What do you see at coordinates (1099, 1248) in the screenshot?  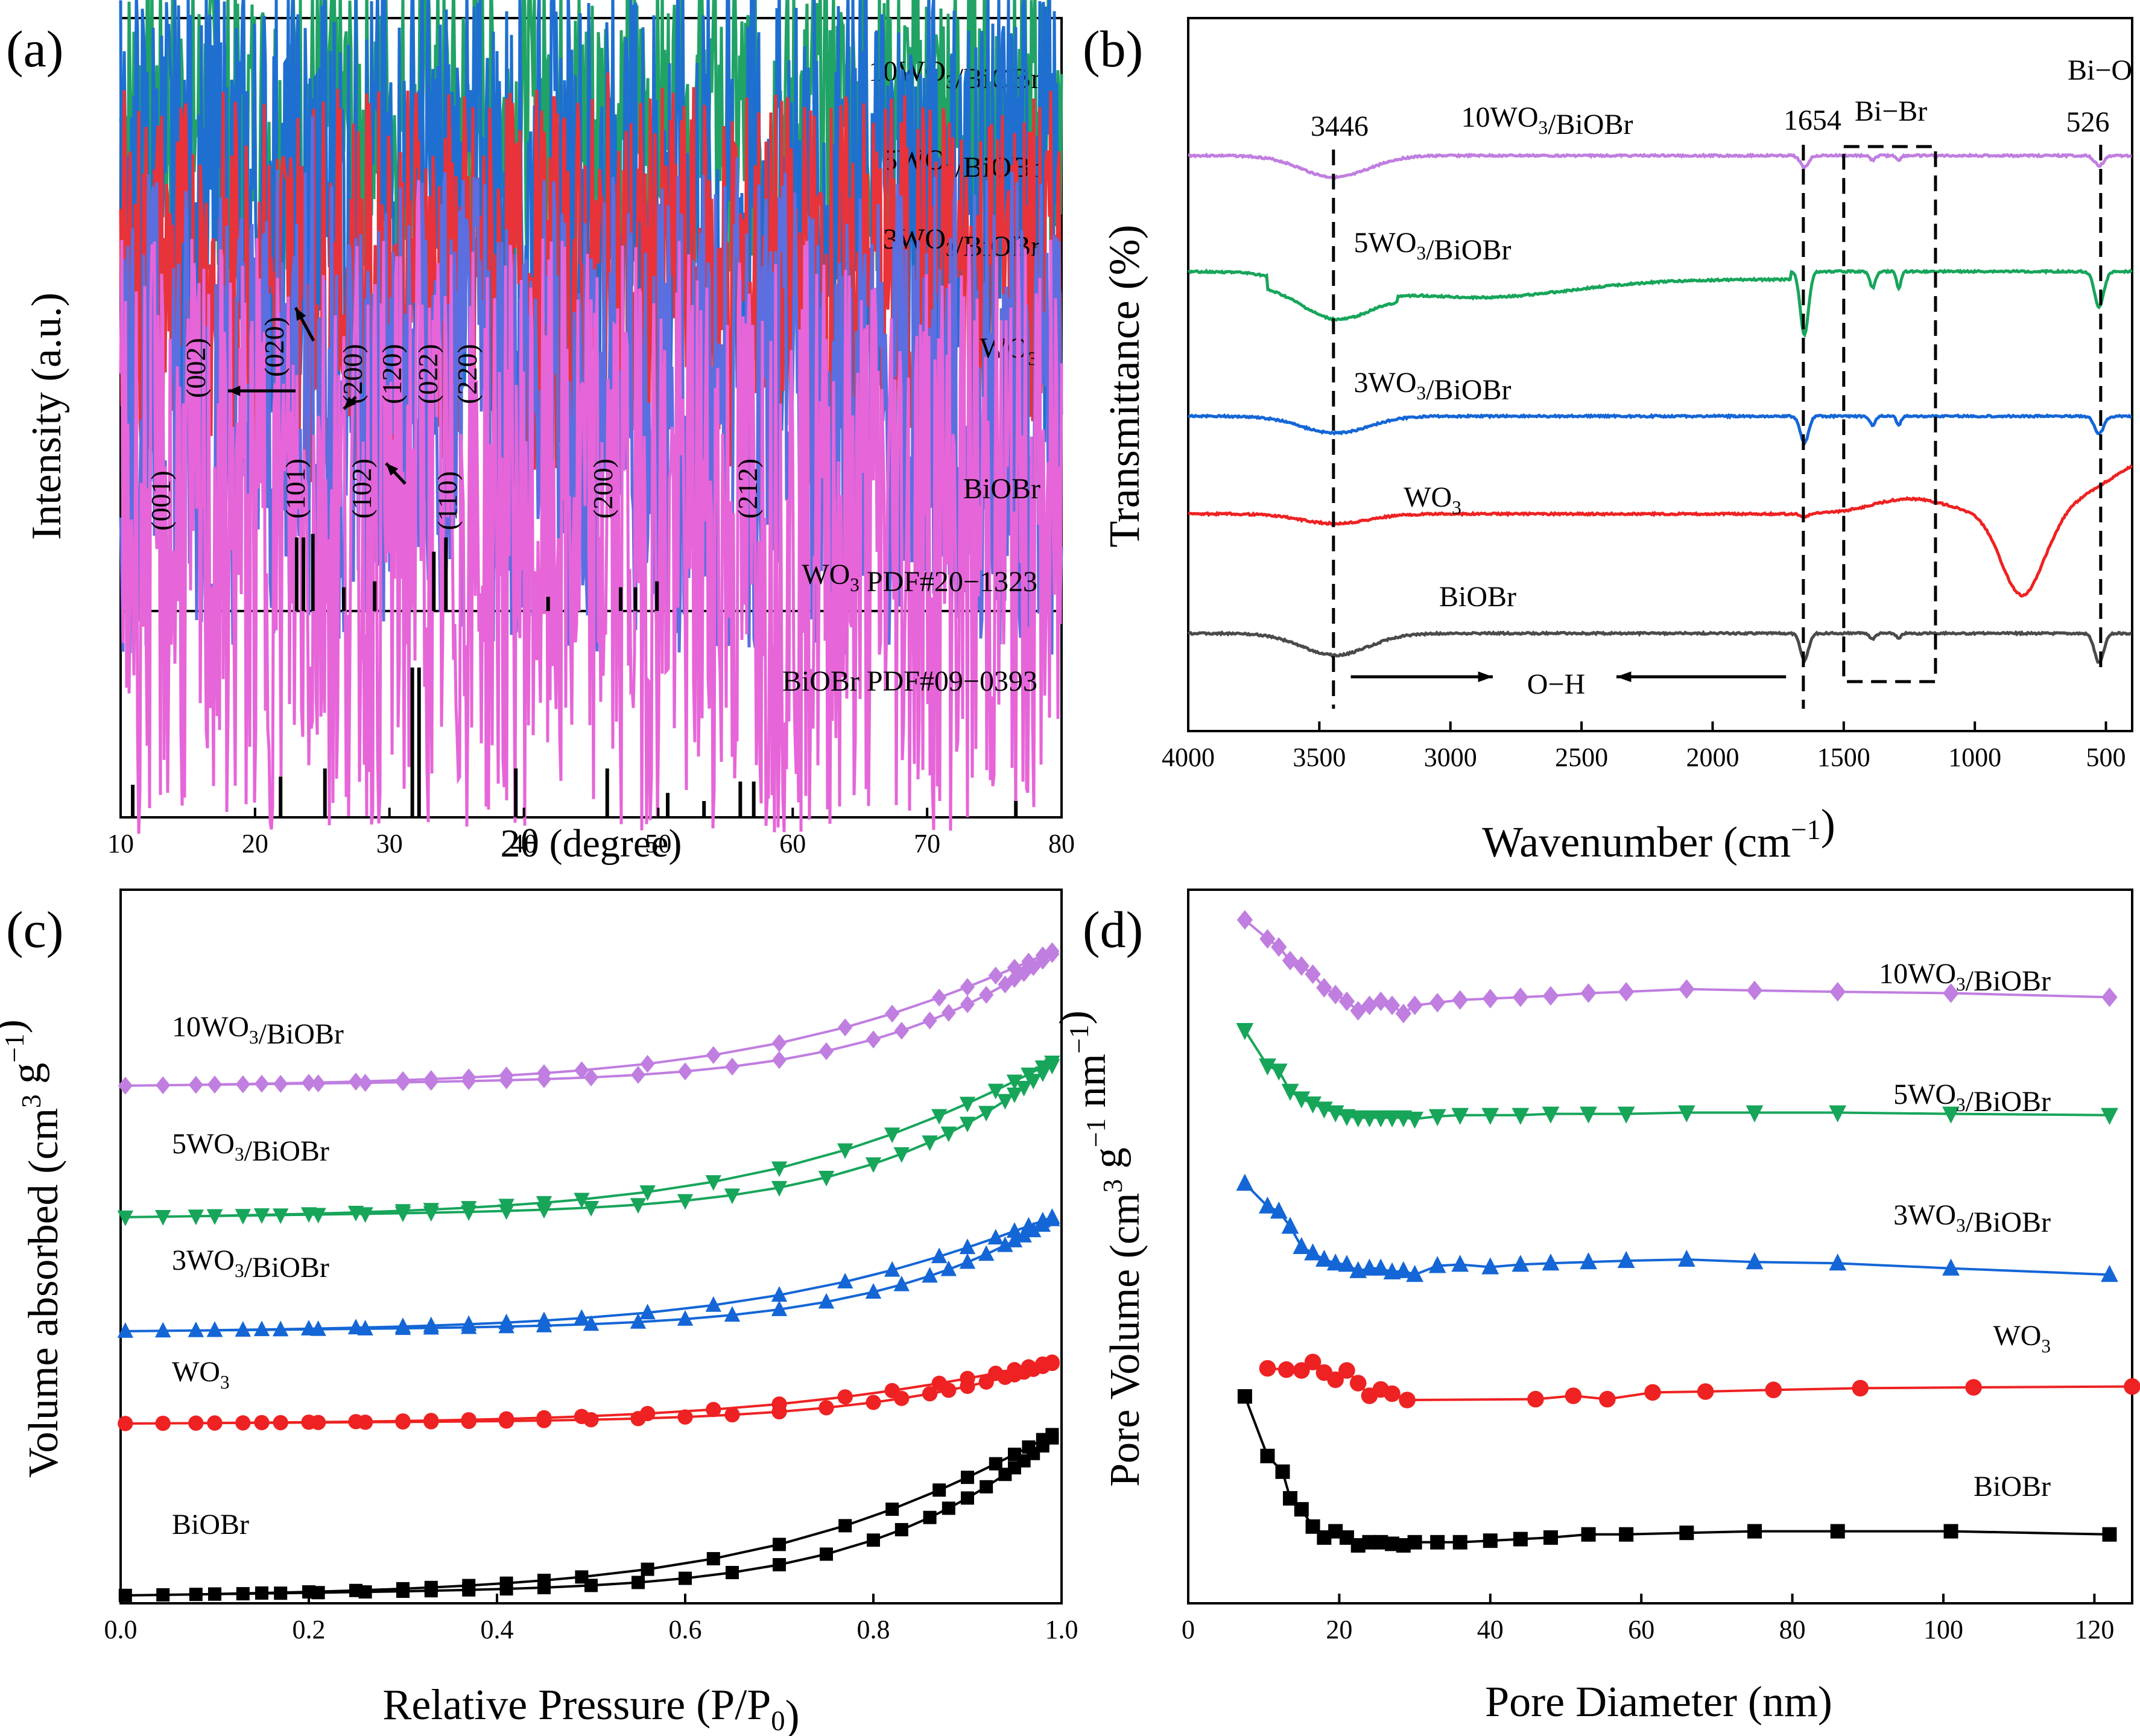 I see `y-axis-title: Pore Volume (cm3 g−1 nm−1)` at bounding box center [1099, 1248].